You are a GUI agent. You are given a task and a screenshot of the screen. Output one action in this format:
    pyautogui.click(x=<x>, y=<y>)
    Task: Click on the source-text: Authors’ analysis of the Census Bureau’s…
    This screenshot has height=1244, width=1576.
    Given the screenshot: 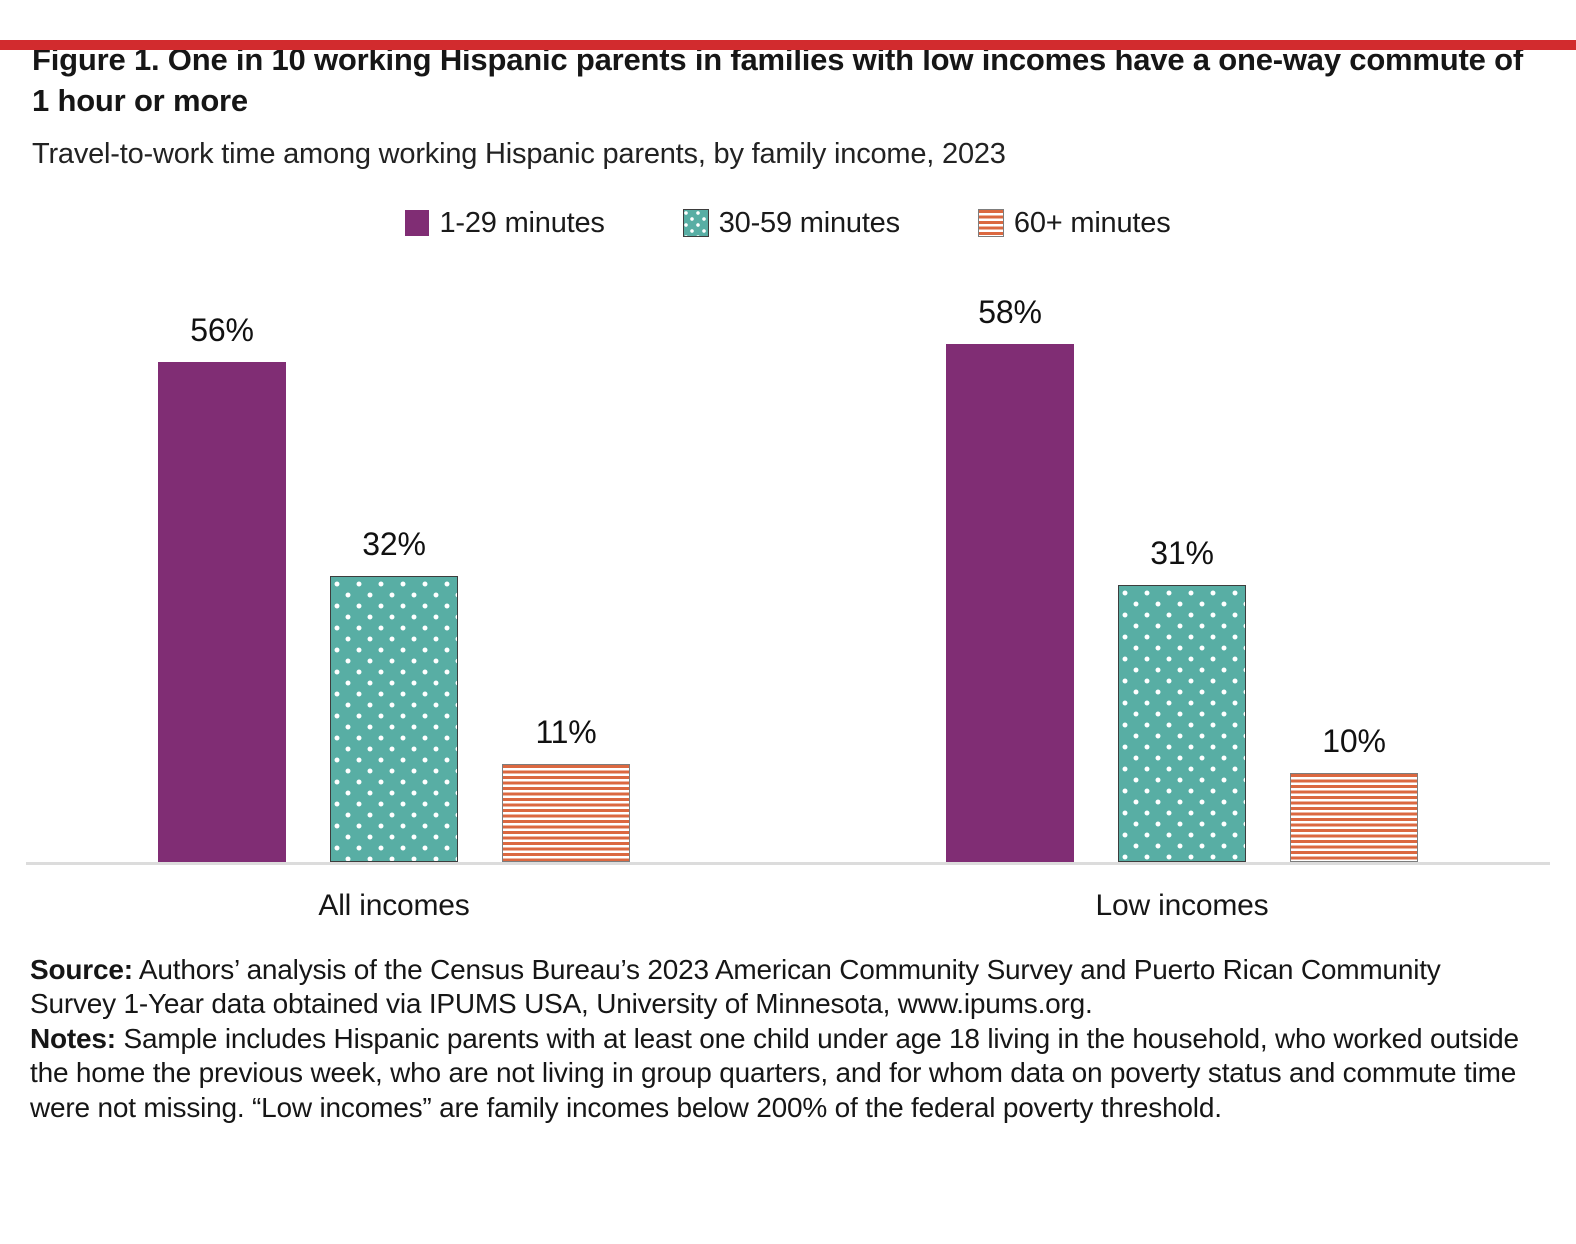 What is the action you would take?
    pyautogui.click(x=735, y=986)
    